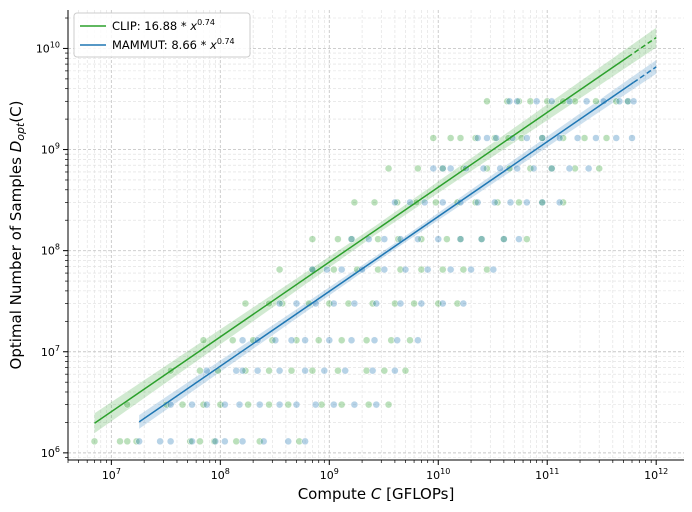 The height and width of the screenshot is (512, 692). I want to click on x-tick-label: 10⁸, so click(220, 474).